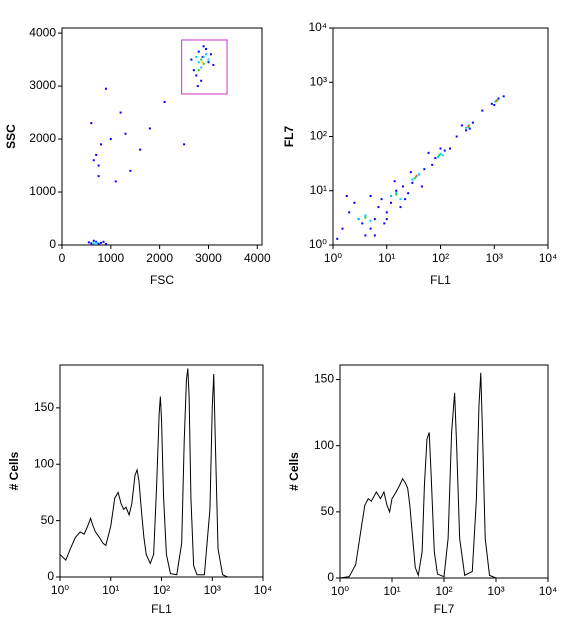  What do you see at coordinates (212, 590) in the screenshot?
I see `x-tick-label: 10³` at bounding box center [212, 590].